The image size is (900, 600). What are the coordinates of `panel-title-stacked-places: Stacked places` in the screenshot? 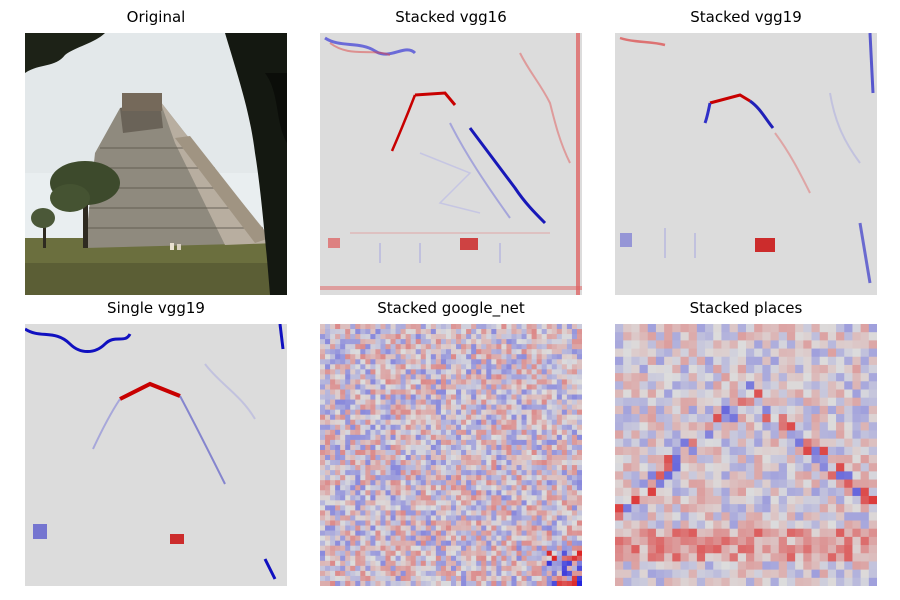 It's located at (746, 308).